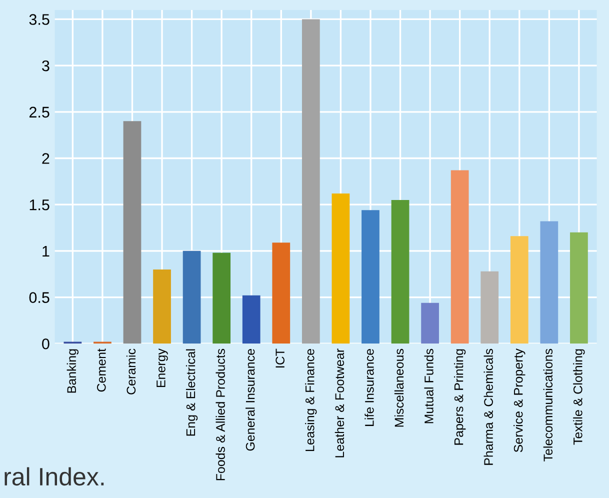 The height and width of the screenshot is (498, 609). I want to click on x-tick-label: ICT, so click(280, 358).